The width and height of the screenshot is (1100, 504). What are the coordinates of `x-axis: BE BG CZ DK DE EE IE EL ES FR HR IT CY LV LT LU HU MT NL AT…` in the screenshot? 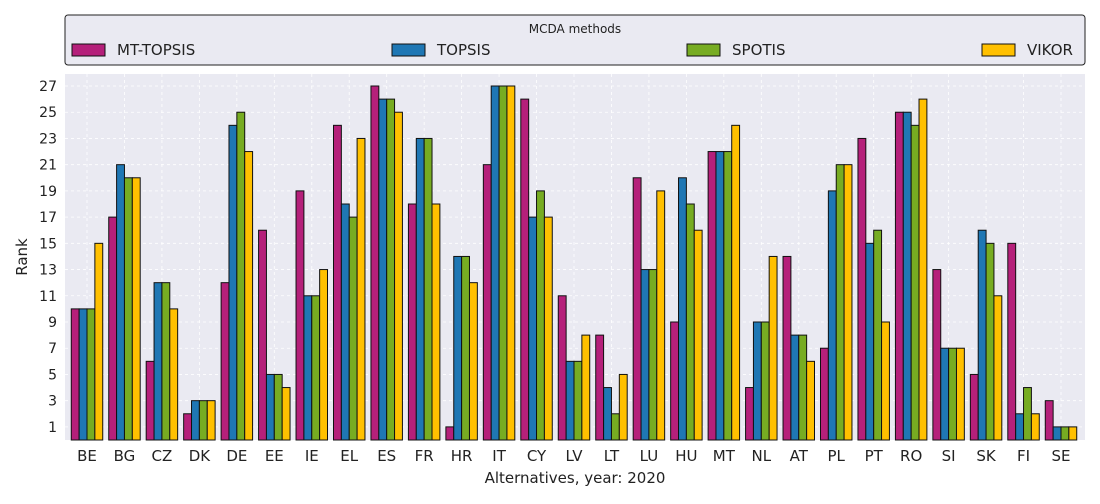 It's located at (573, 456).